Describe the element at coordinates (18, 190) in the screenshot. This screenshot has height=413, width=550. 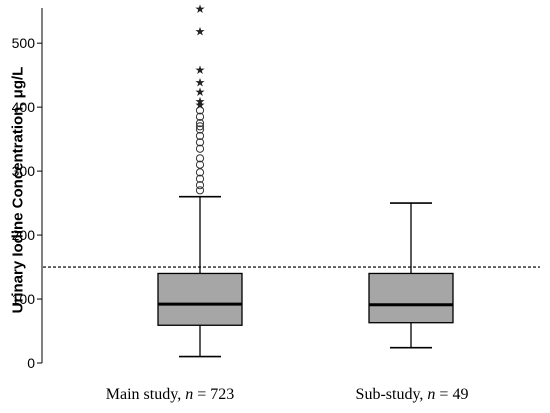
I see `y-axis-label: Urinary Iodine Concentration, μg/L` at that location.